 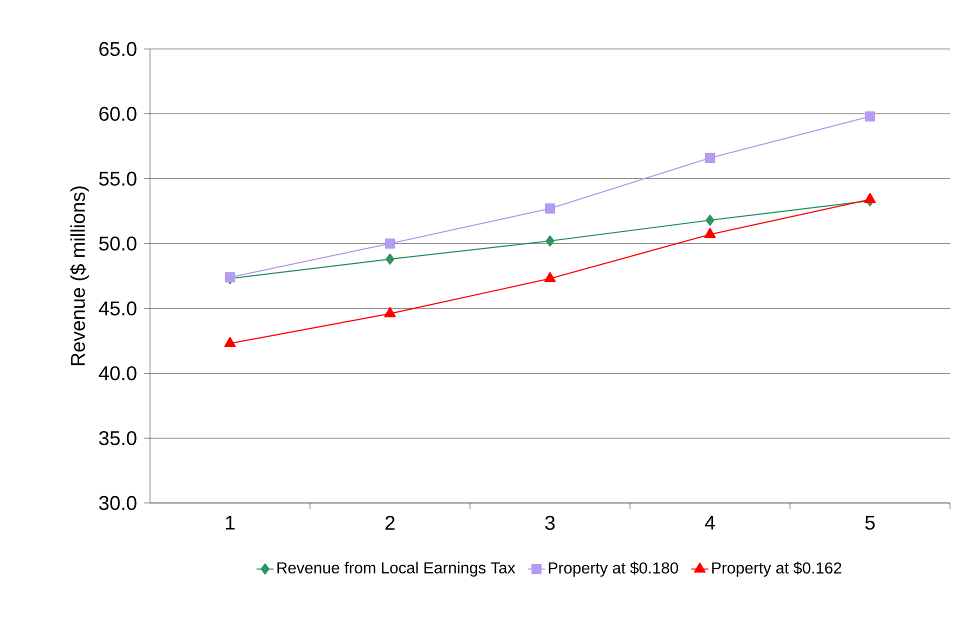 I want to click on y-tick-label: 30.0, so click(x=117, y=503).